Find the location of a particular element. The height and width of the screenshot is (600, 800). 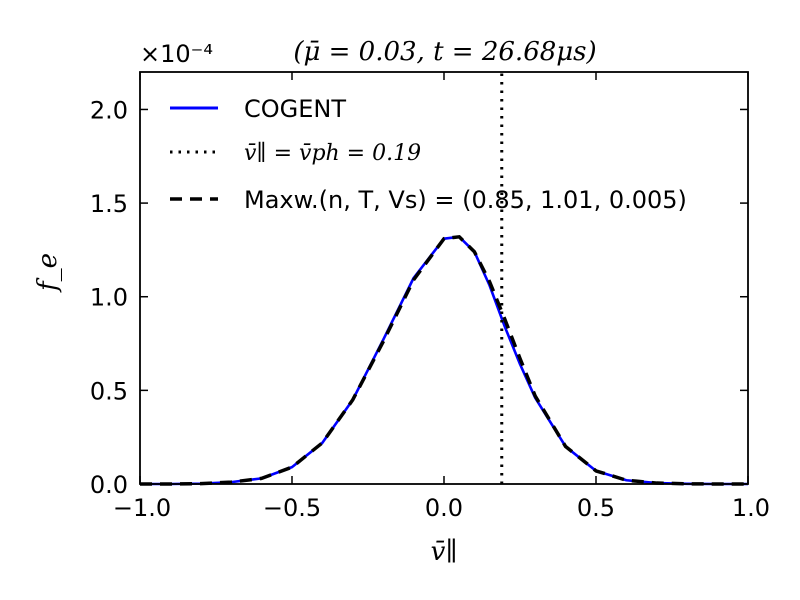

legend-label-cogent: COGENT is located at coordinates (295, 109).